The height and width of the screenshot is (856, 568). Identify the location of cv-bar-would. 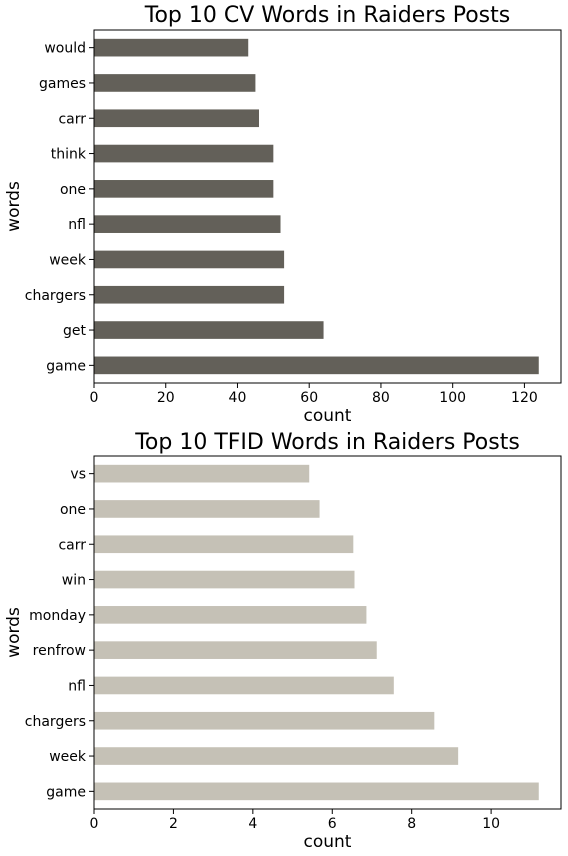
(171, 47).